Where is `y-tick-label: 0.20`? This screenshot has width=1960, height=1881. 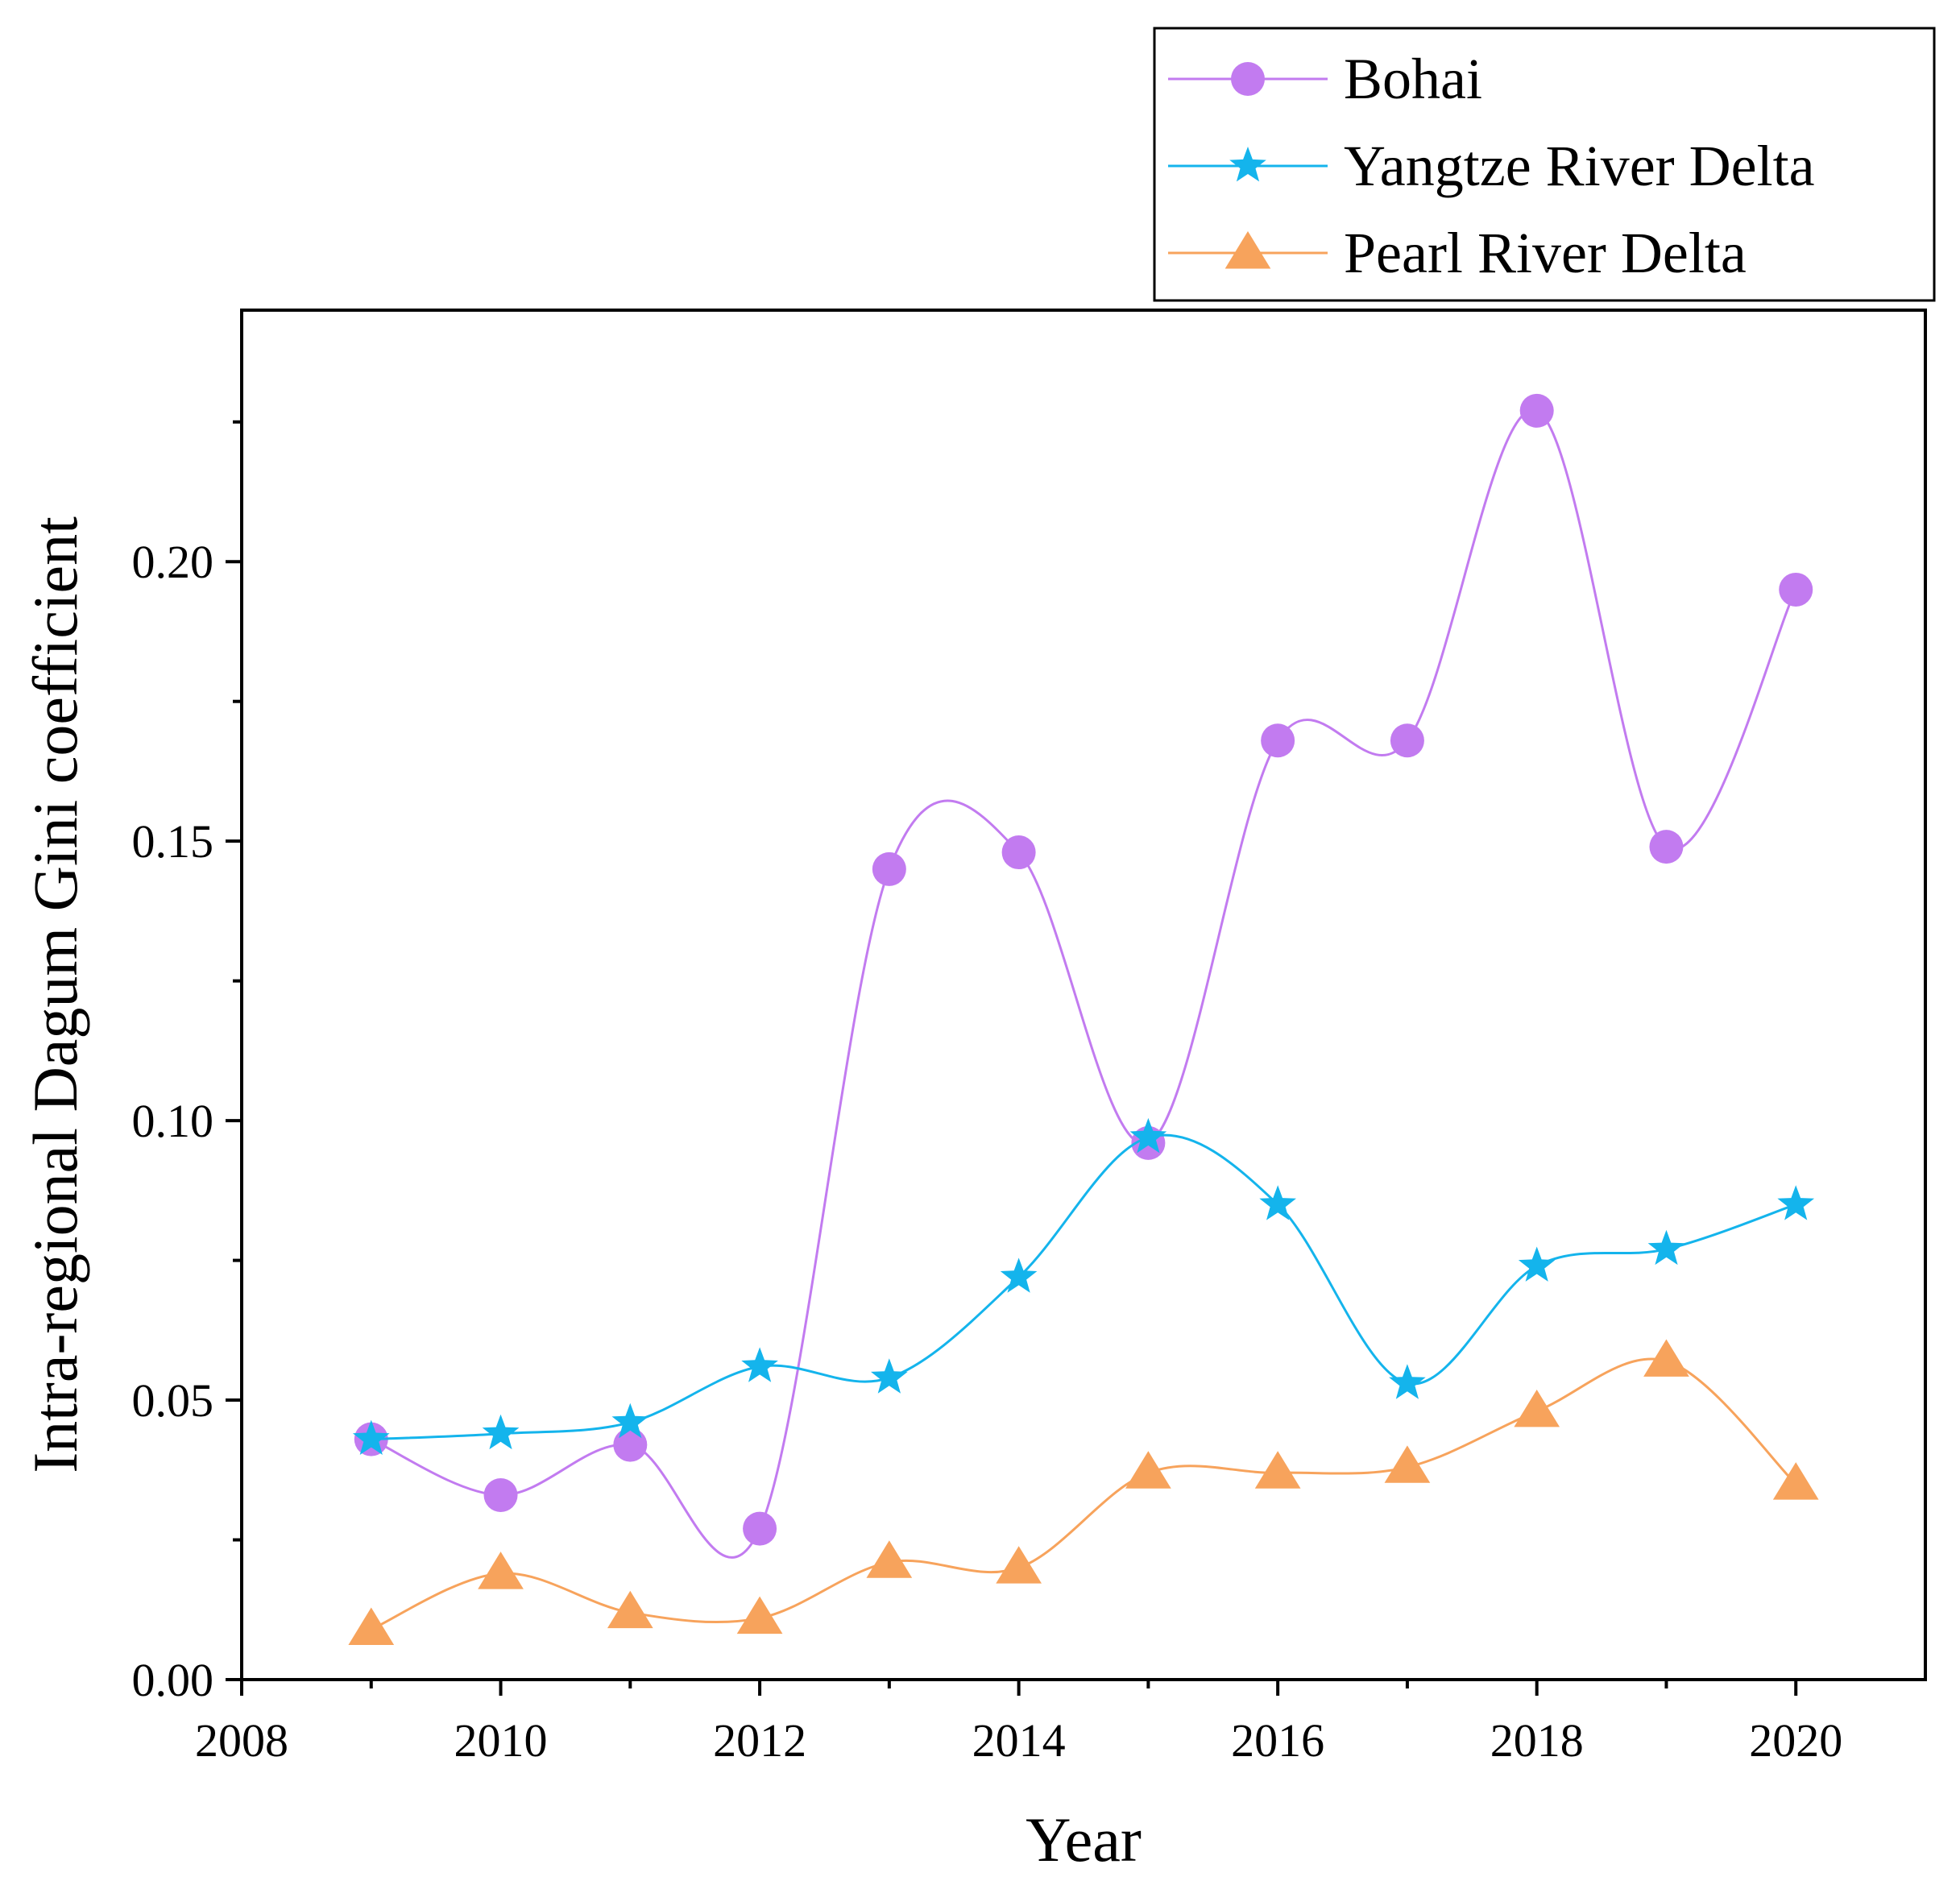
y-tick-label: 0.20 is located at coordinates (173, 562).